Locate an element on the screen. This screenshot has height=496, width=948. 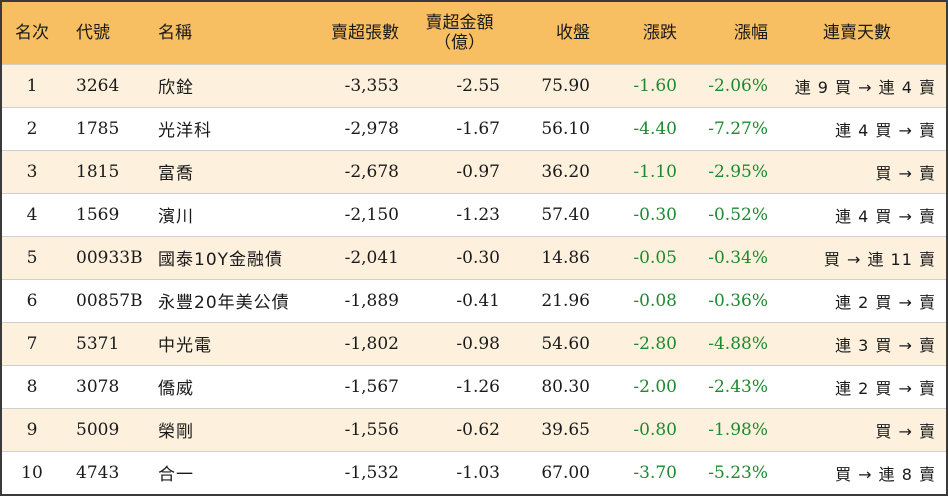
cell-name: 富喬 is located at coordinates (176, 174).